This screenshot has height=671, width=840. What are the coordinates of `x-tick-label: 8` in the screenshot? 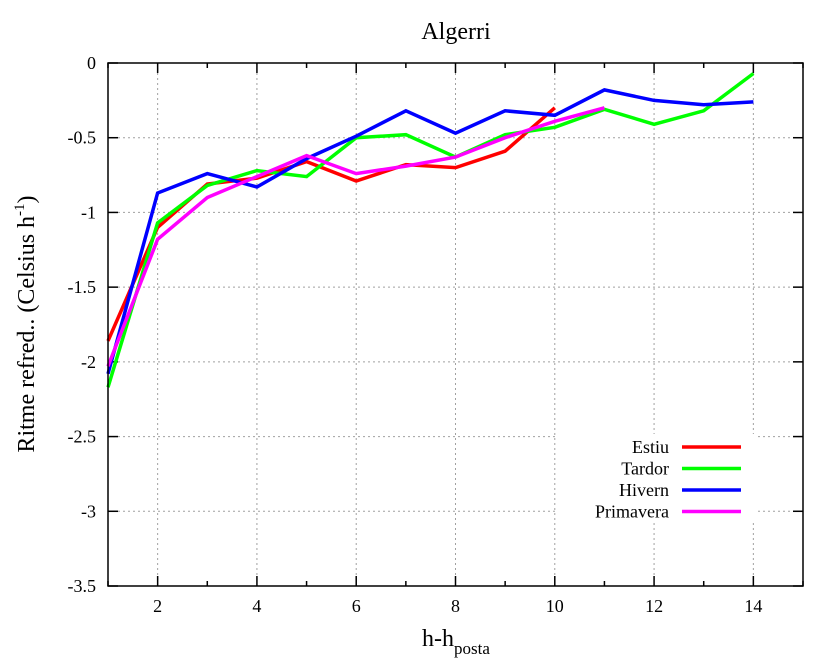 It's located at (455, 606).